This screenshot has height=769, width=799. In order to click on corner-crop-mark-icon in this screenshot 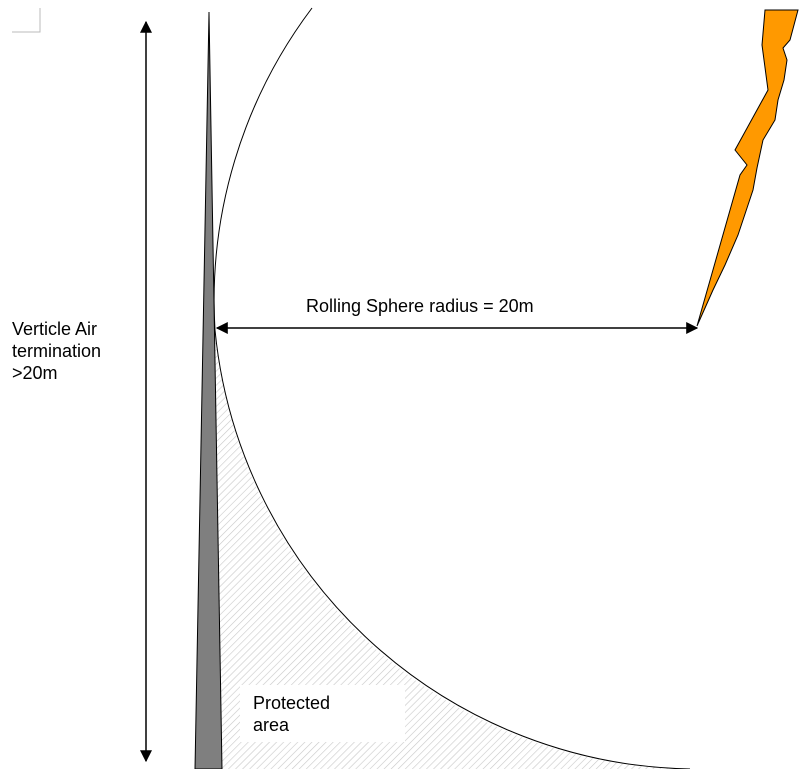, I will do `click(26, 20)`.